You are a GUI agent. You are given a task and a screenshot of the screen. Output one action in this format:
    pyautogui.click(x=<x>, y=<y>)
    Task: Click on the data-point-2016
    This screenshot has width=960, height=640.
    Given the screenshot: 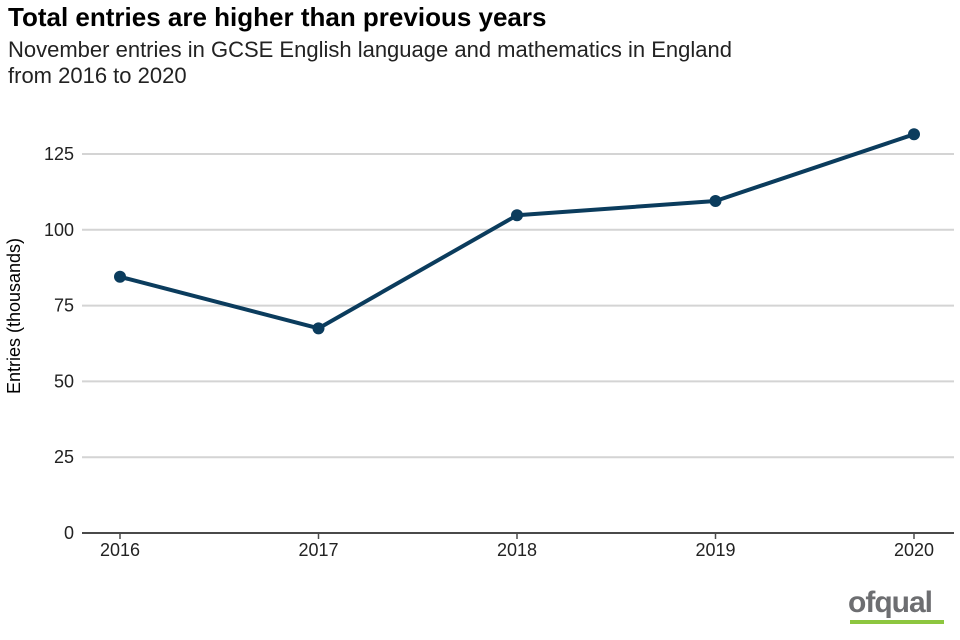 What is the action you would take?
    pyautogui.click(x=120, y=276)
    